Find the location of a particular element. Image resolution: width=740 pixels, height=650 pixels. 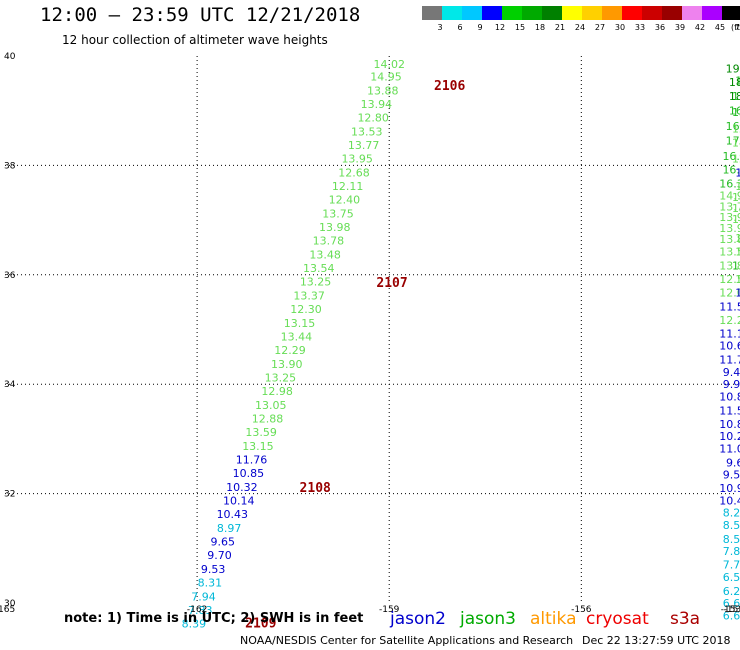

swh-value-label: 13.80 is located at coordinates (729, 239).